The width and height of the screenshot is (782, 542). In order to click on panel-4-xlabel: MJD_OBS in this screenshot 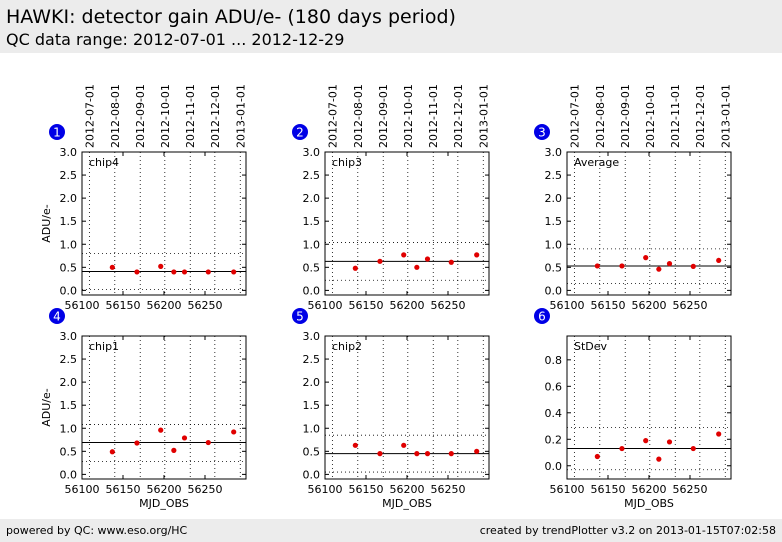, I will do `click(164, 503)`.